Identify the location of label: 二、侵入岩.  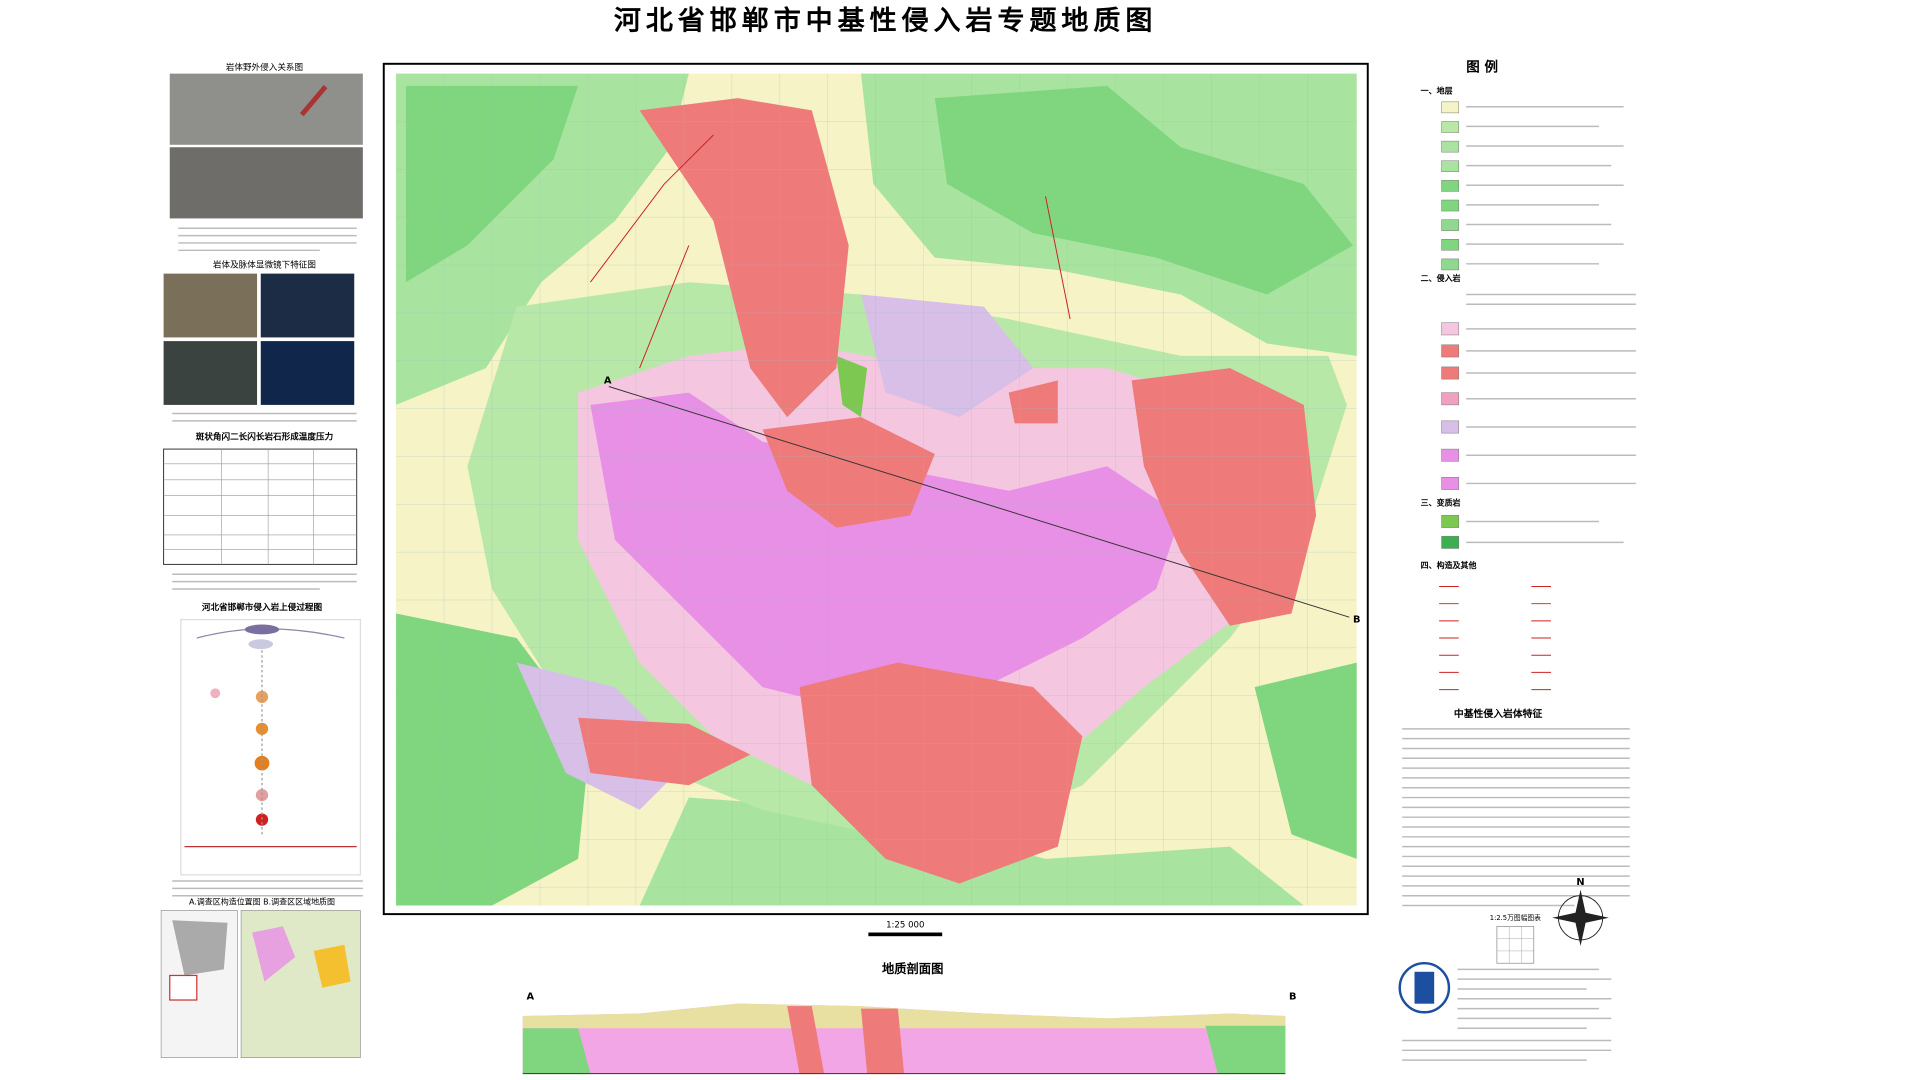
(1441, 278).